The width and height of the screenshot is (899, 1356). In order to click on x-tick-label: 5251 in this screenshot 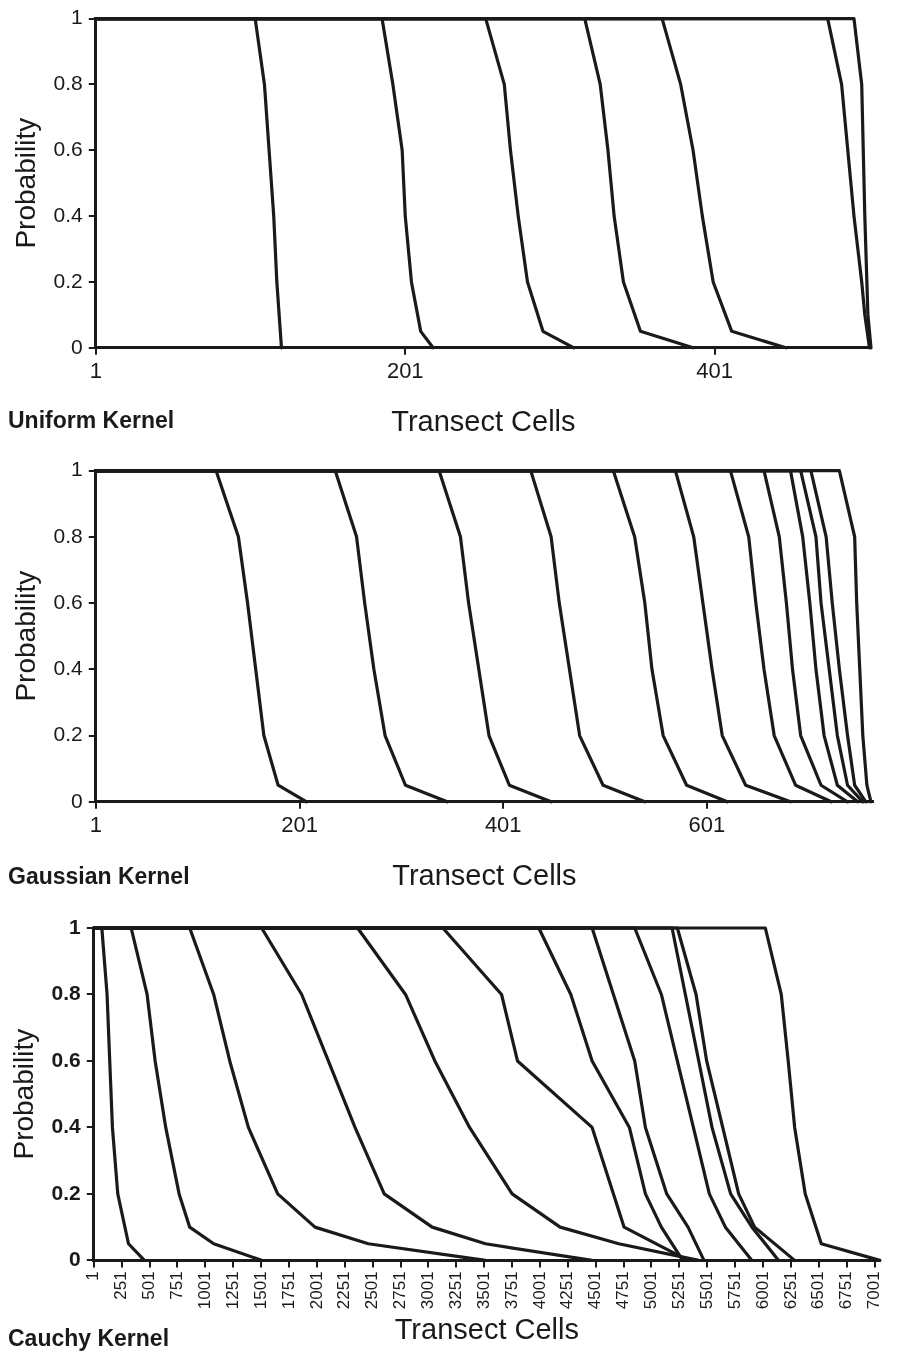, I will do `click(679, 1290)`.